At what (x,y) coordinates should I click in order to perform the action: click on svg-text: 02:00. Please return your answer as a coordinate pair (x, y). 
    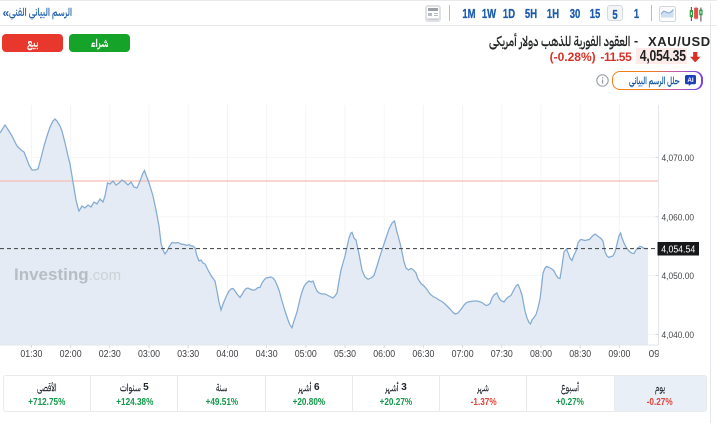
    Looking at the image, I should click on (71, 354).